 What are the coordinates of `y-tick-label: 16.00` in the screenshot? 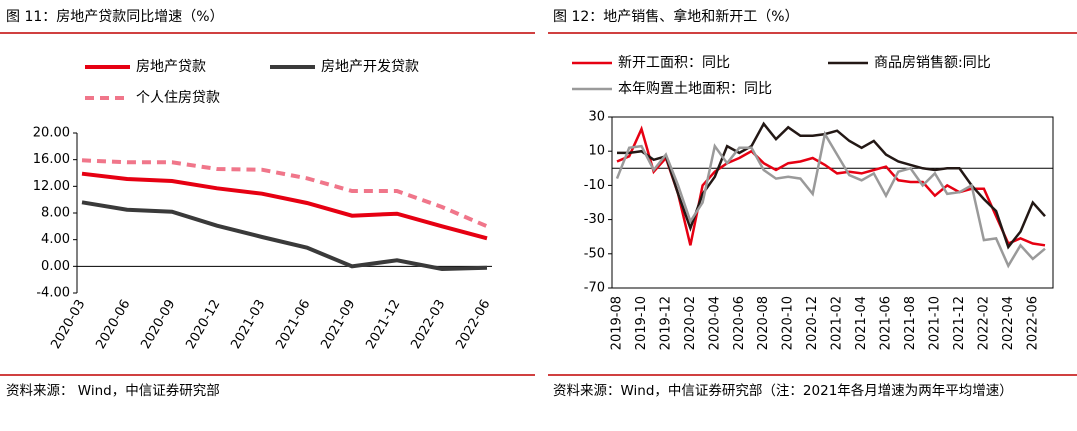 It's located at (51, 159).